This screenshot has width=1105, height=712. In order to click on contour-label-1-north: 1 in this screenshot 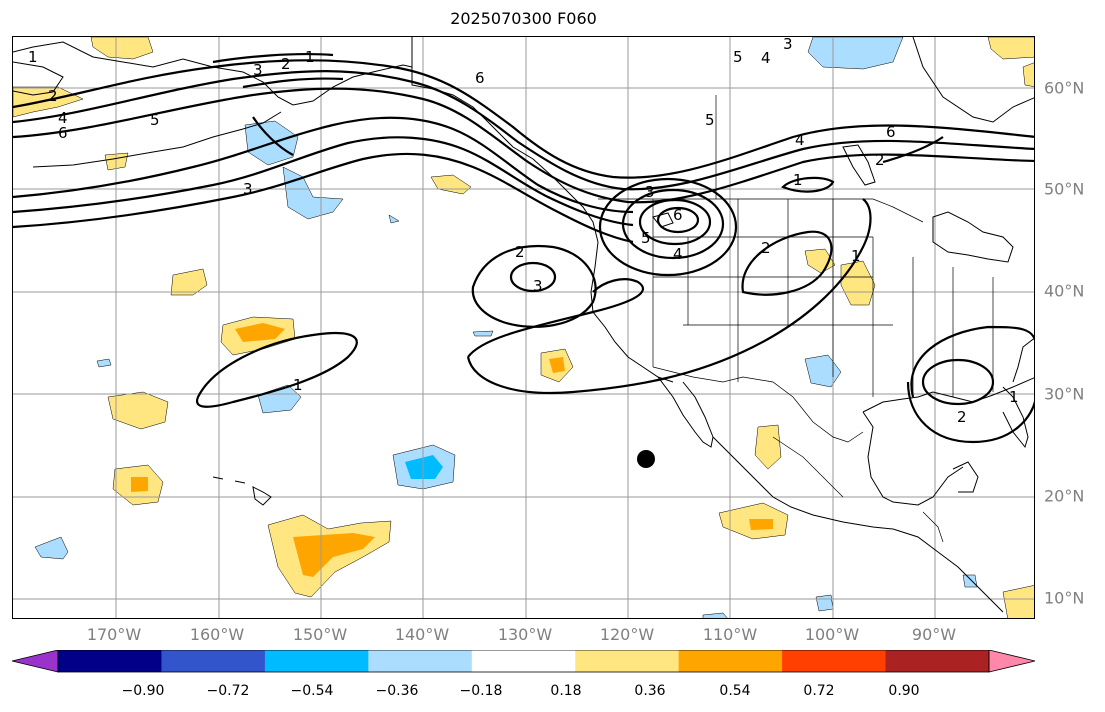, I will do `click(310, 57)`.